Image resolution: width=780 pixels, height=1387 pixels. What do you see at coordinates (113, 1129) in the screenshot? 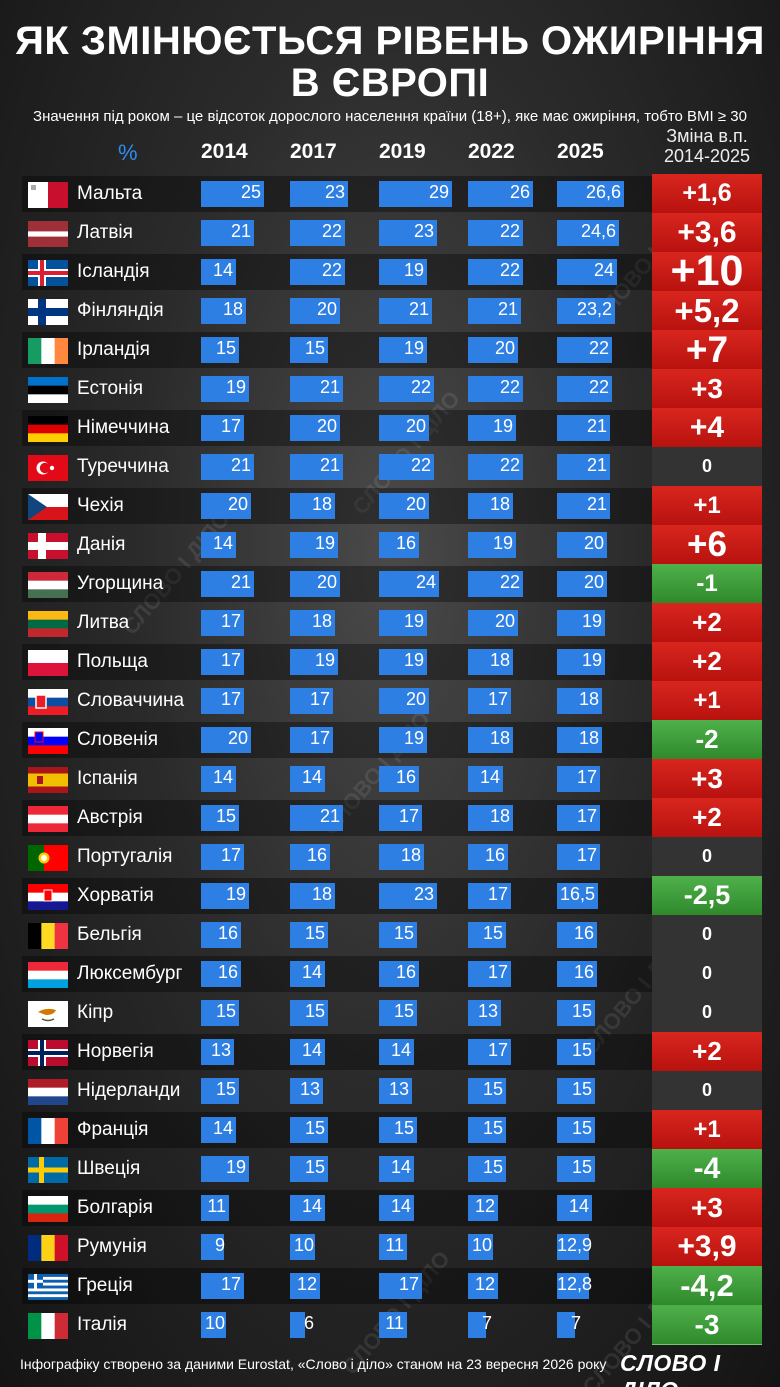
I see `country-name: Франція` at bounding box center [113, 1129].